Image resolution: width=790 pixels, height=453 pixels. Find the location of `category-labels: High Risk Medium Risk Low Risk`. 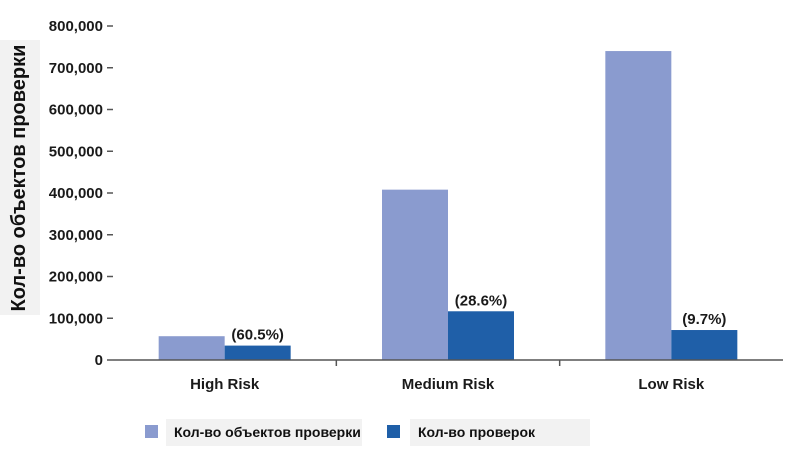

category-labels: High Risk Medium Risk Low Risk is located at coordinates (447, 376).